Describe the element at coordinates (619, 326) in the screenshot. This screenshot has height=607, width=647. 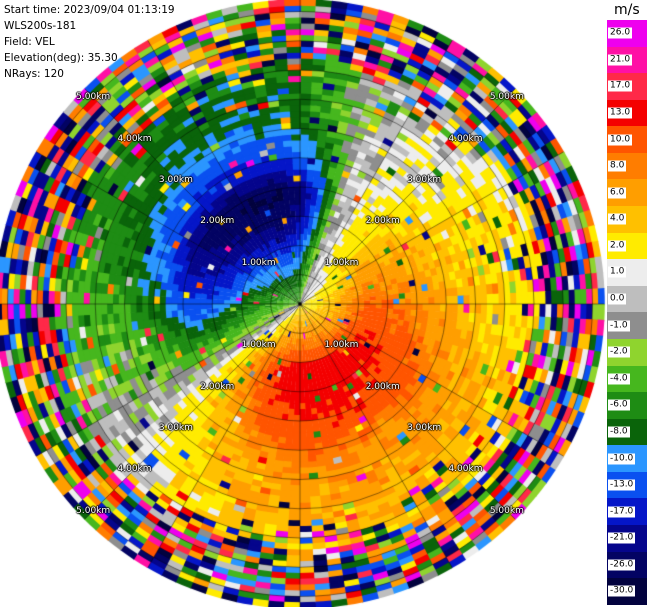
I see `colorbar-tick-label: -1.0` at that location.